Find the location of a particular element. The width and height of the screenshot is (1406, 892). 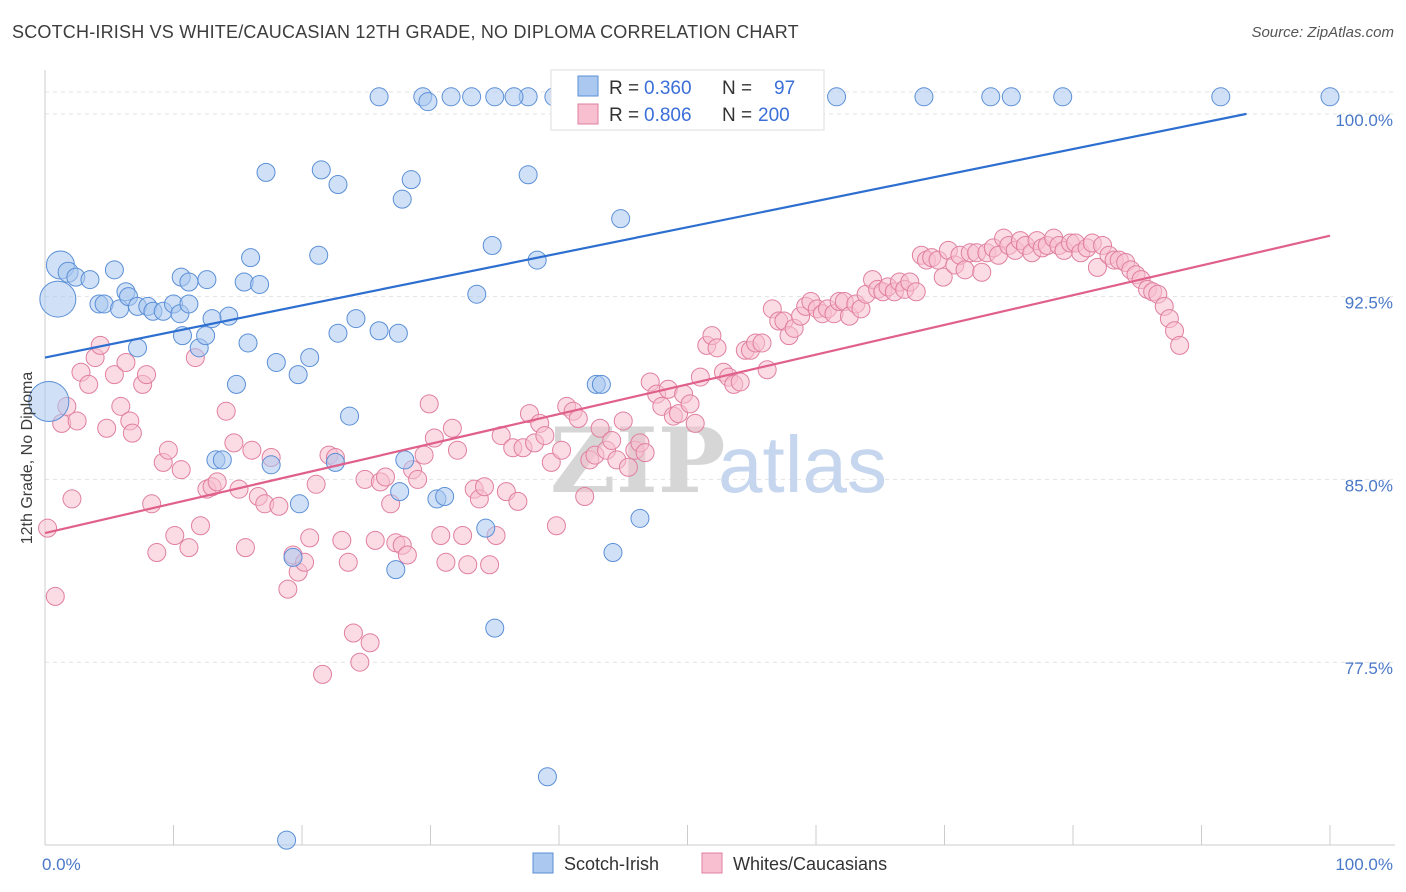

y-axis-label: 12th Grade, No Diploma is located at coordinates (27, 458).